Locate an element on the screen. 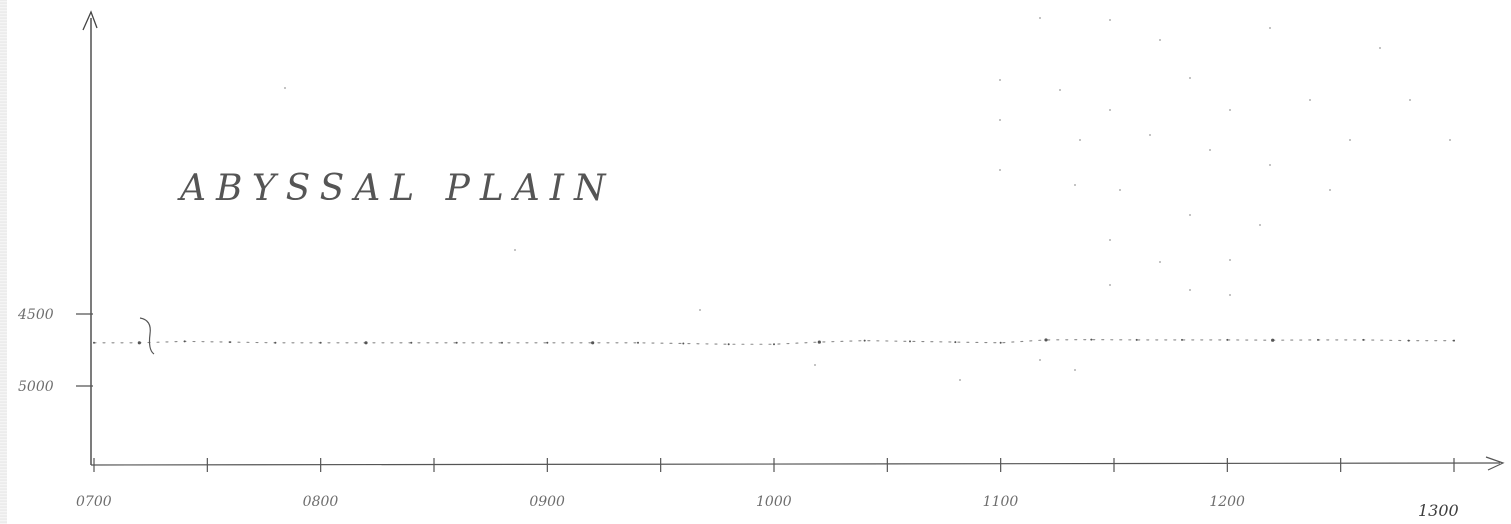 The image size is (1511, 524). start-bracket is located at coordinates (147, 336).